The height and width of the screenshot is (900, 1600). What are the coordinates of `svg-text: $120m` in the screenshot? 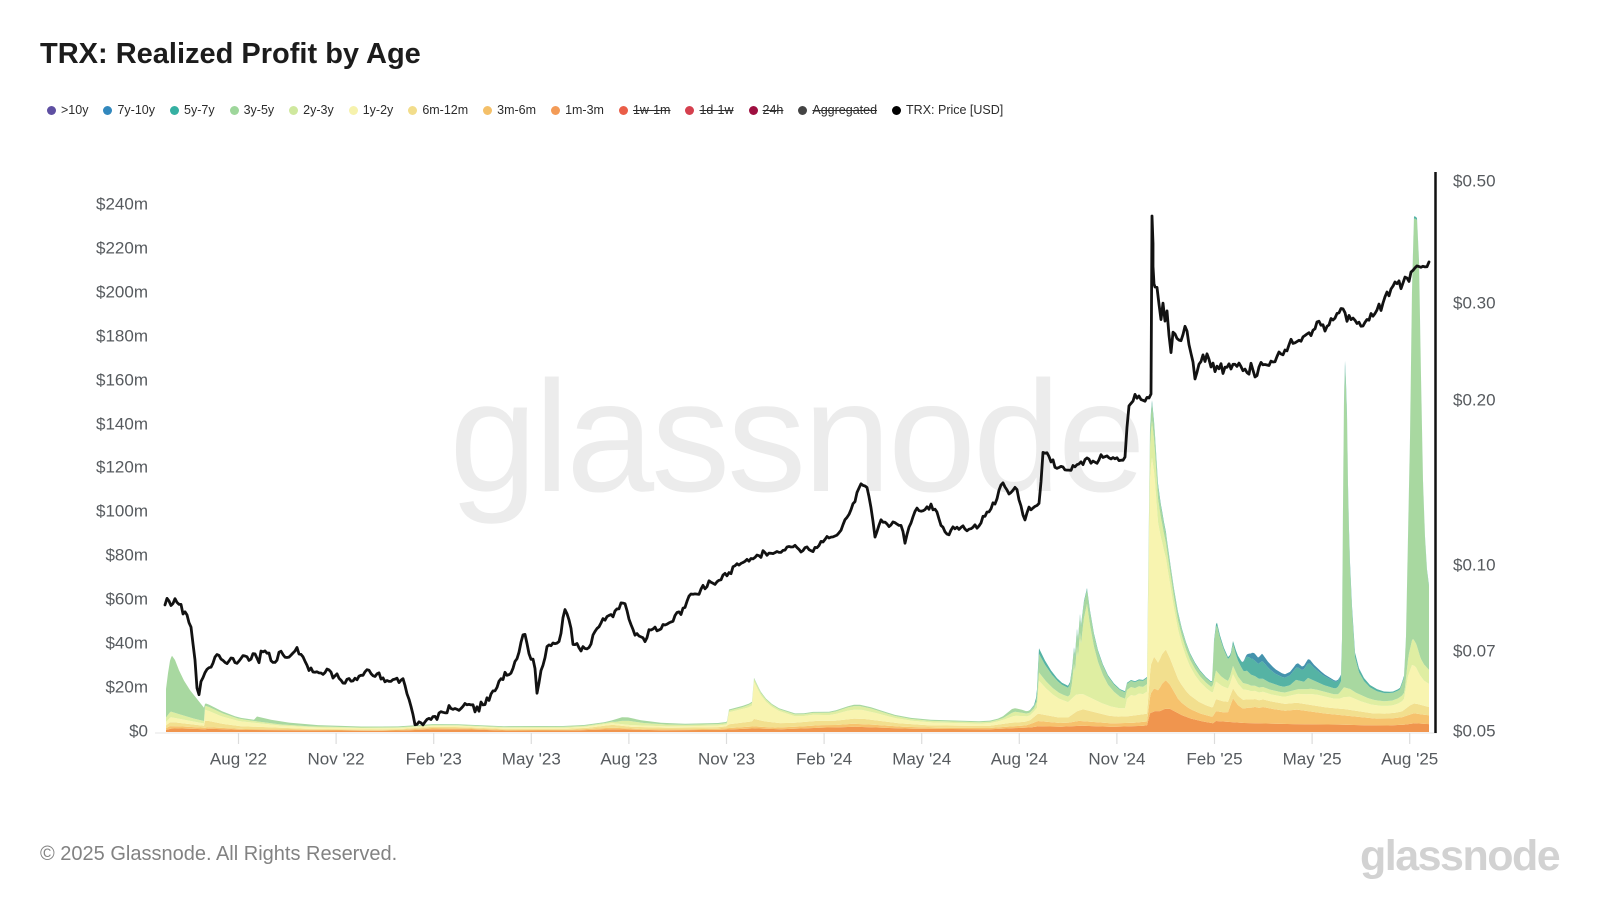 It's located at (122, 467).